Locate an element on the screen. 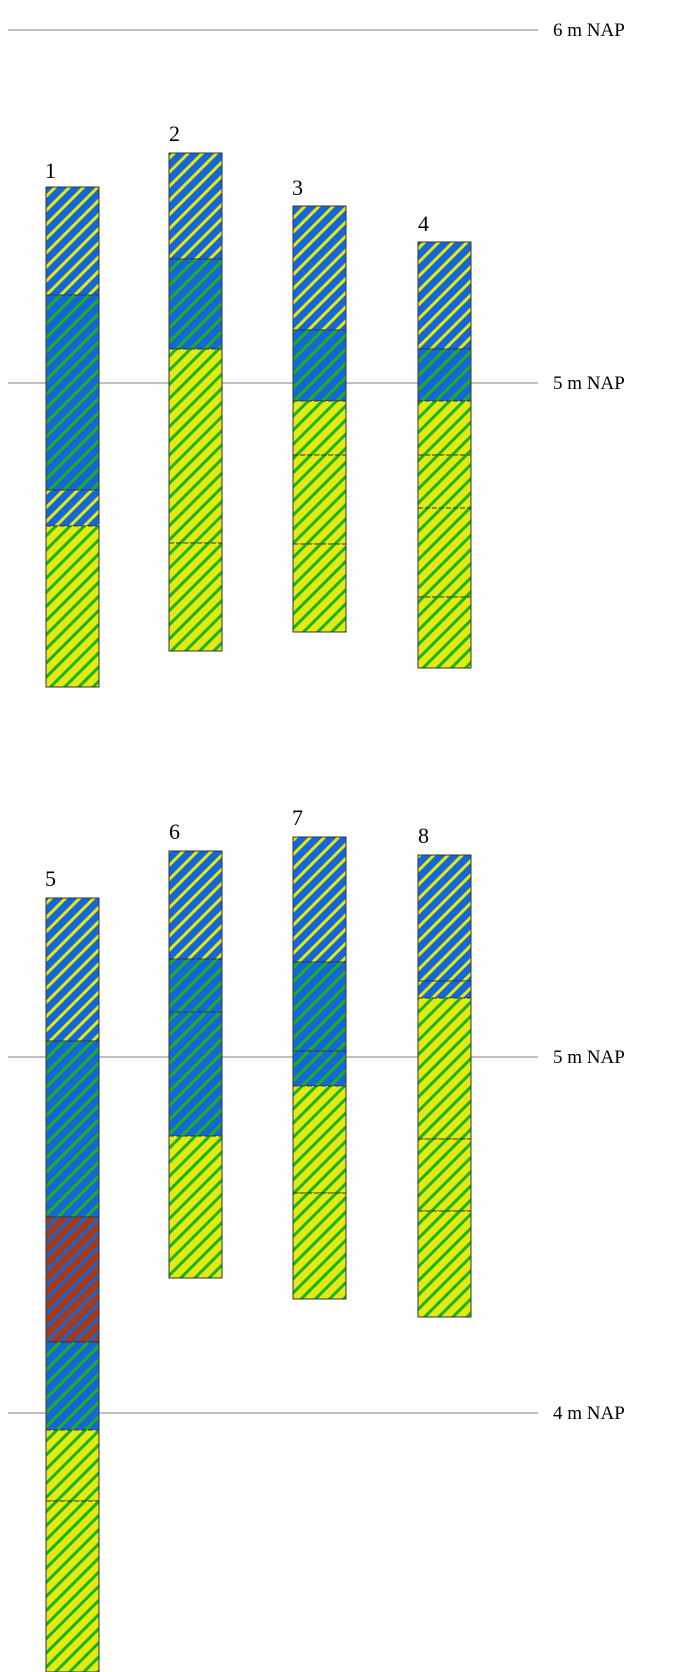 The width and height of the screenshot is (693, 1672). boring-number-label: 8 is located at coordinates (423, 835).